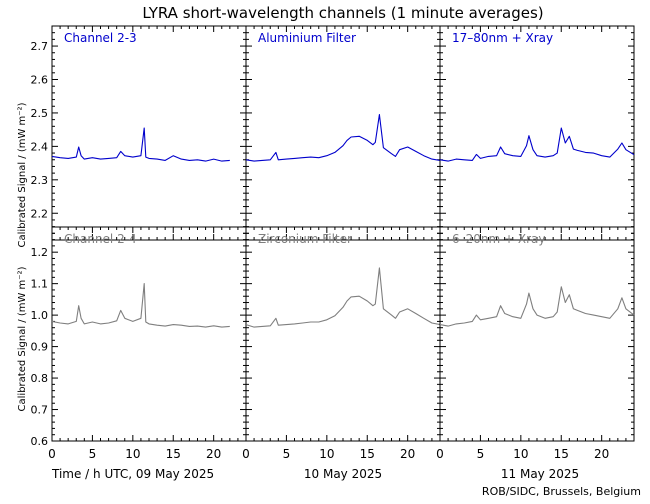 The height and width of the screenshot is (504, 650). What do you see at coordinates (305, 239) in the screenshot?
I see `panel-label-bottom-middle: Zirconium Filter` at bounding box center [305, 239].